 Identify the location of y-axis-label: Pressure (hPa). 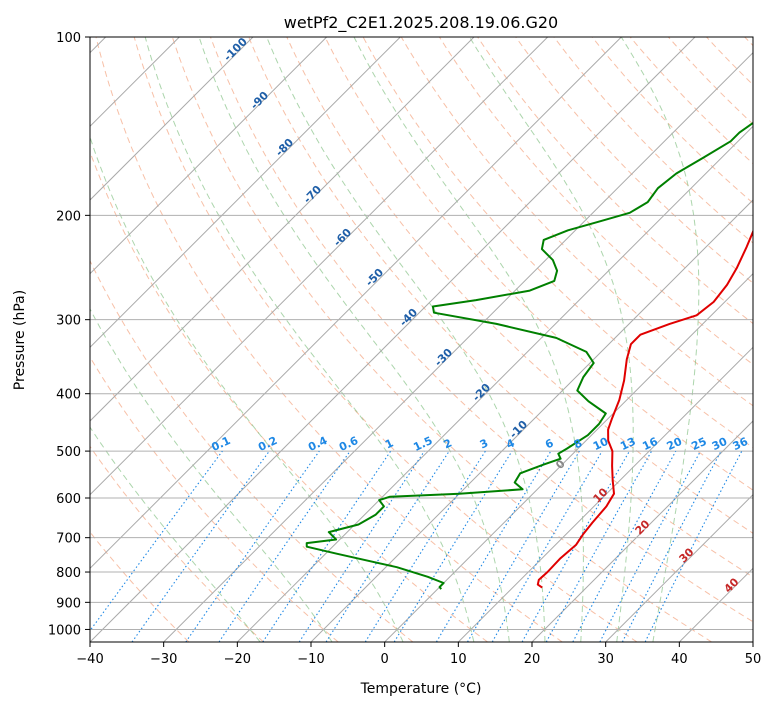
(20, 340).